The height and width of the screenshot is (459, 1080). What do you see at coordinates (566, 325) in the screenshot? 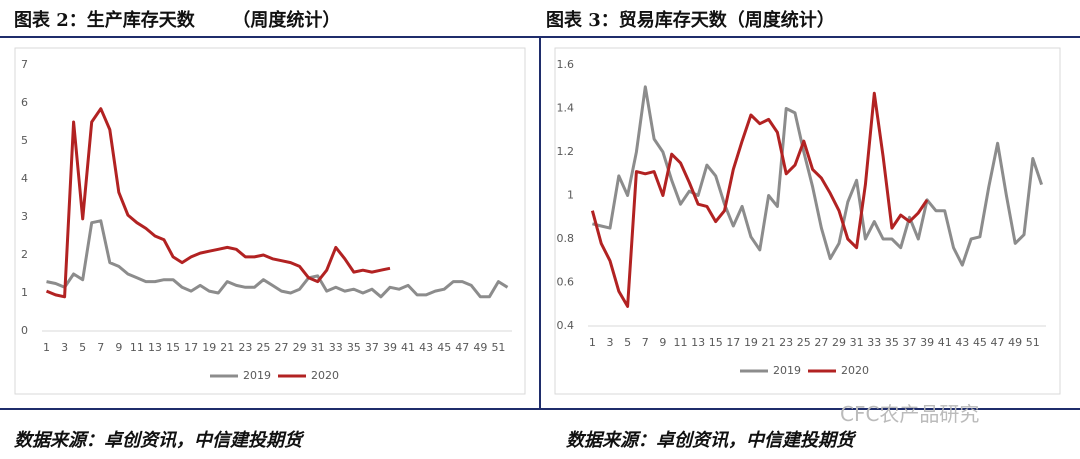
I see `y-tick-label: 0.4` at bounding box center [566, 325].